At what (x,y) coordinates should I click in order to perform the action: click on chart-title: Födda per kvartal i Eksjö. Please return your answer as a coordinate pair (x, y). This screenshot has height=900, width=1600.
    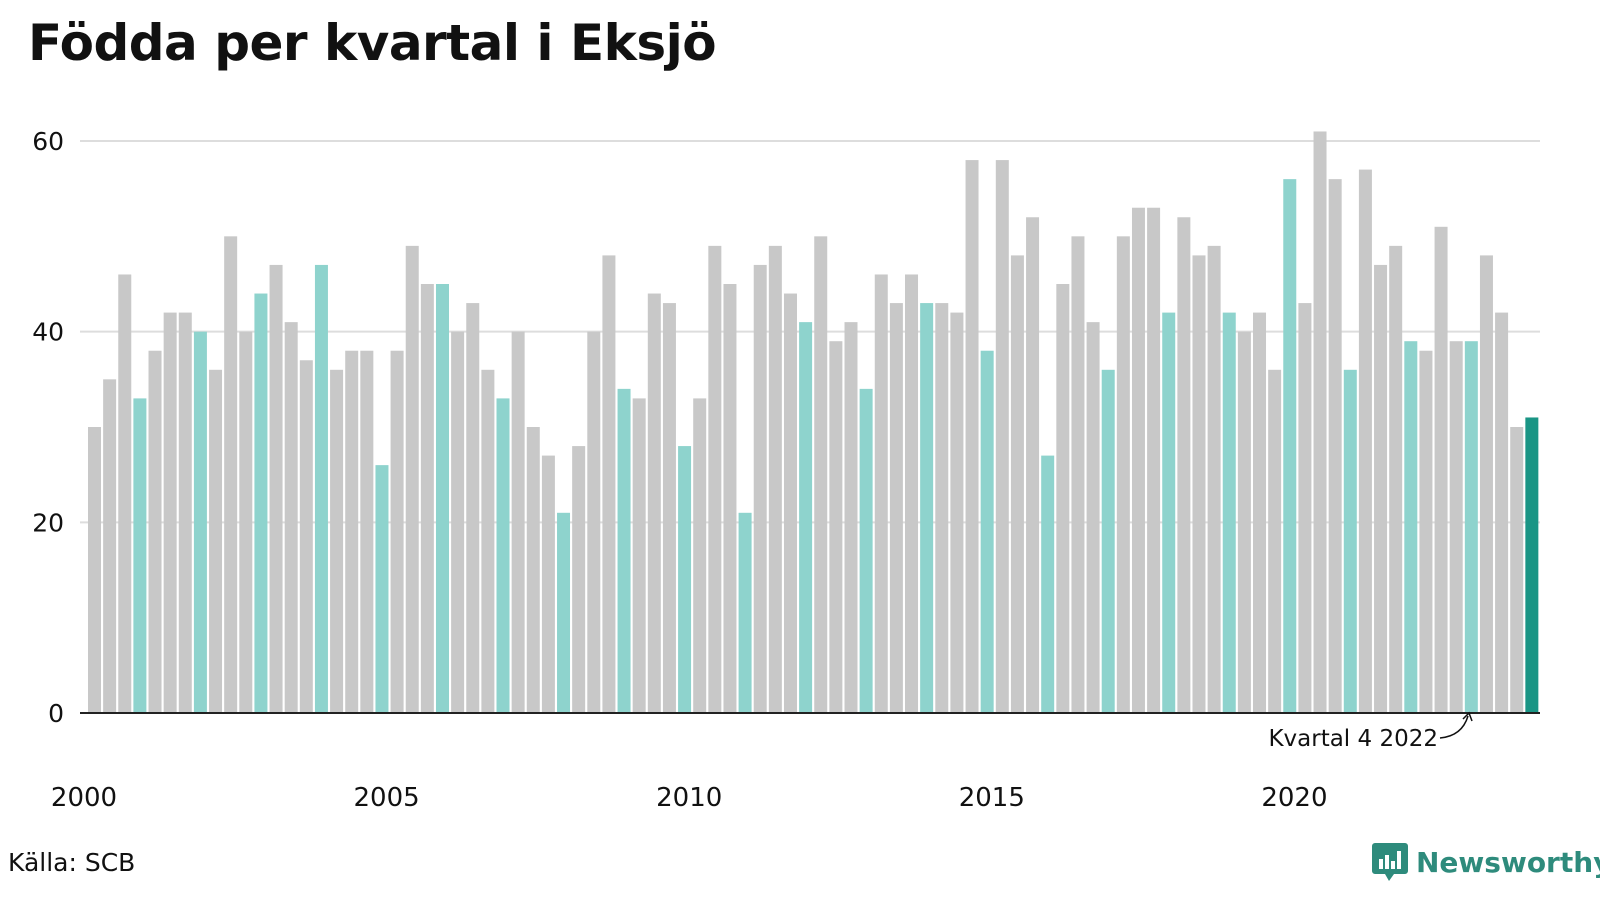
    Looking at the image, I should click on (372, 43).